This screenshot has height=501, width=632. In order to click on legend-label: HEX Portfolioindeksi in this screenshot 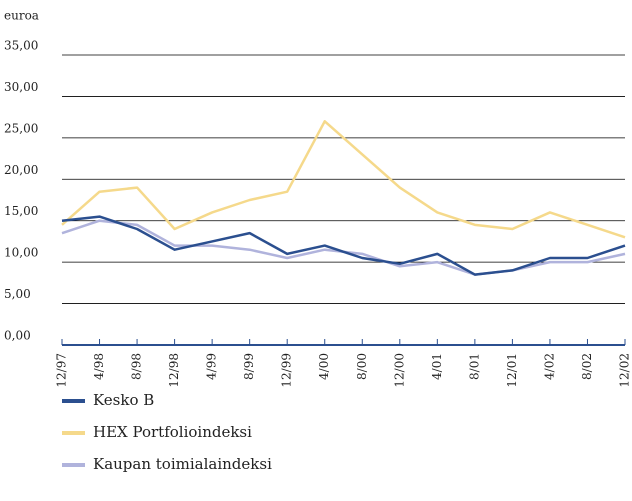, I will do `click(172, 432)`.